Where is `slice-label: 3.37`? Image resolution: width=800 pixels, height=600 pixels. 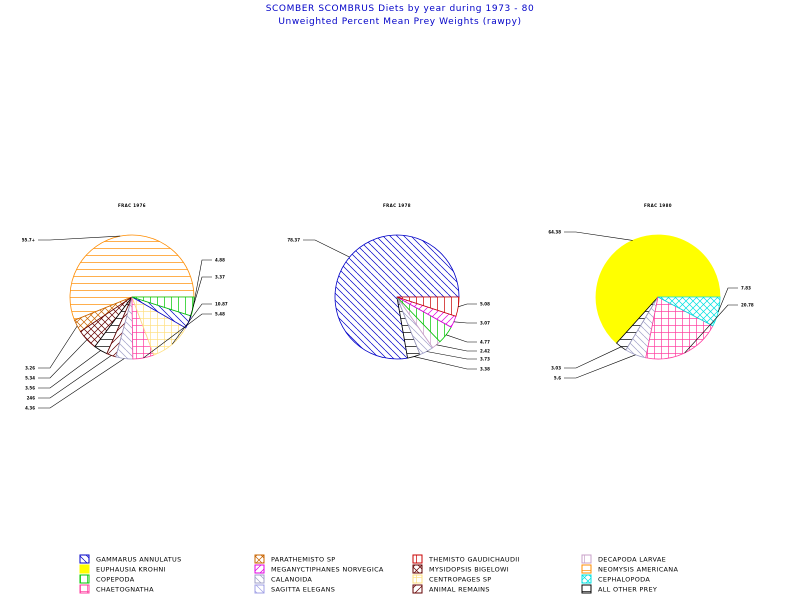
slice-label: 3.37 is located at coordinates (220, 277).